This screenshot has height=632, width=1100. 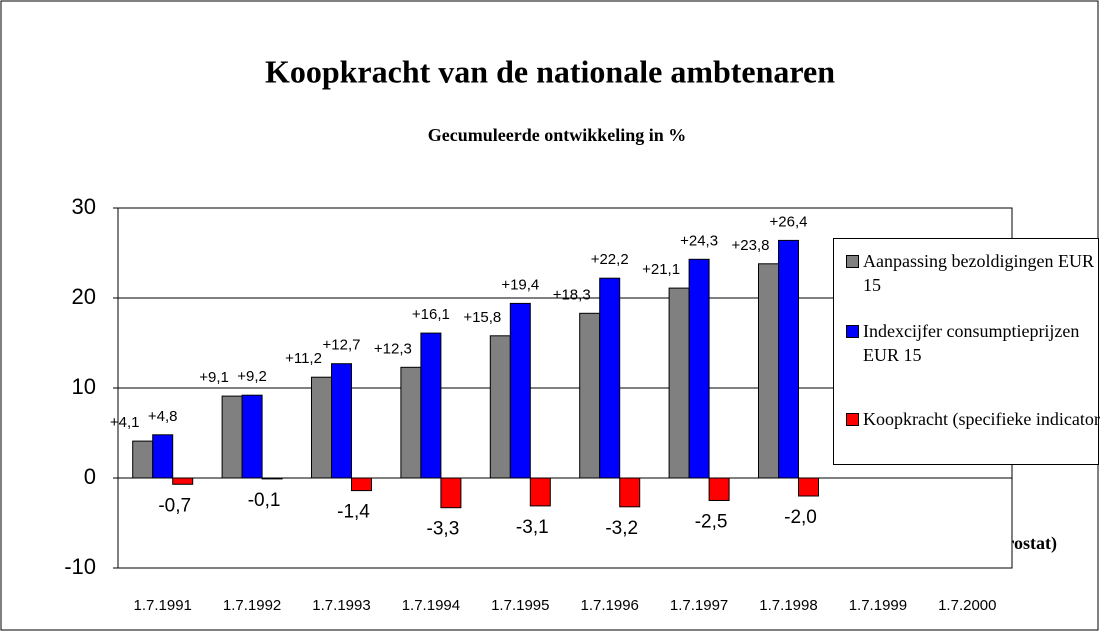 I want to click on legend-label: Indexcijfer consumptieprijzen EUR 15, so click(x=971, y=343).